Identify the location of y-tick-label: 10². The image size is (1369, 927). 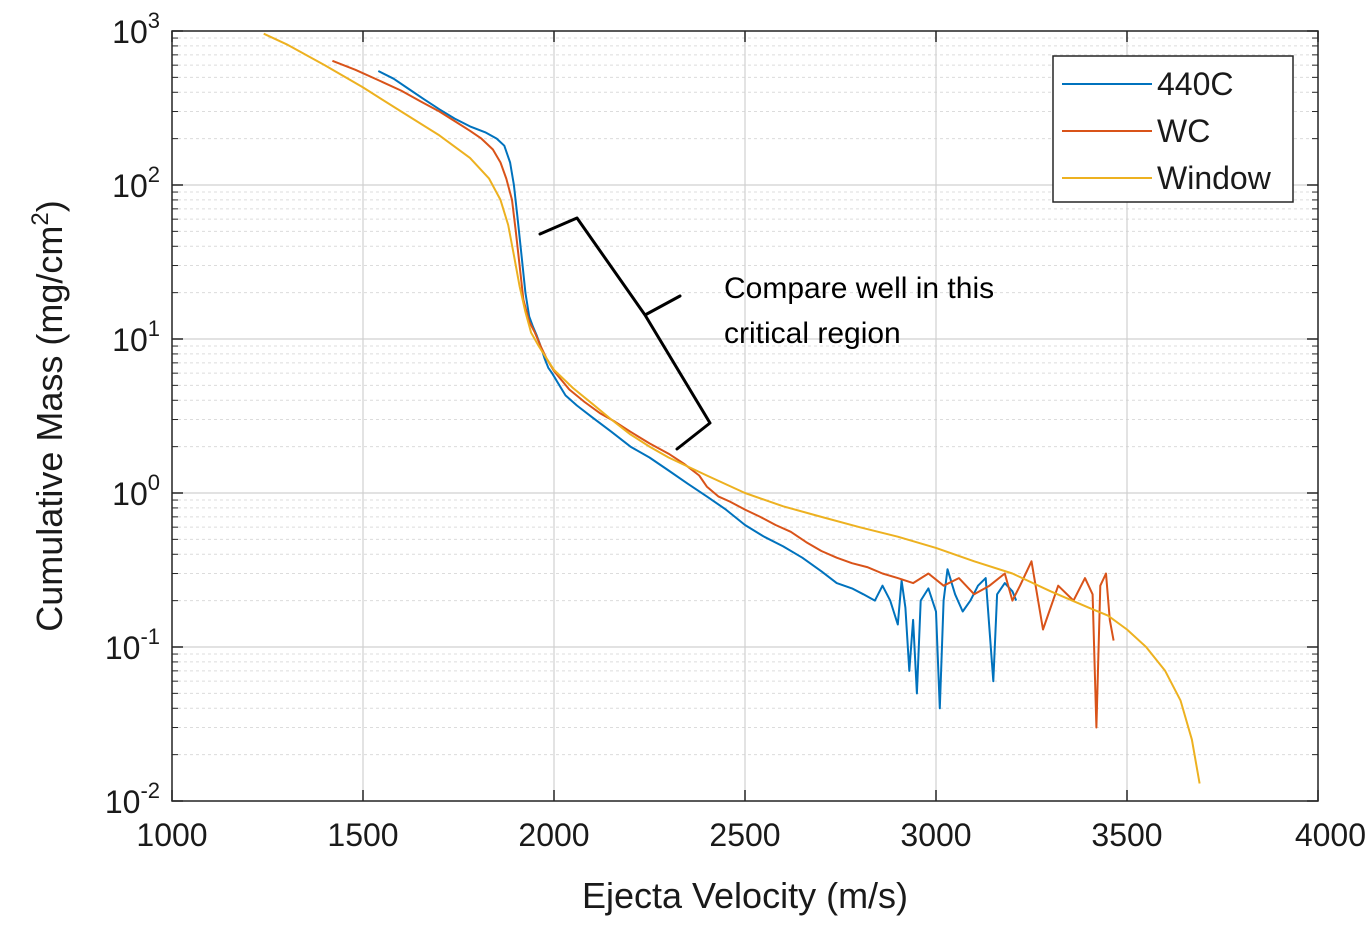
(136, 183).